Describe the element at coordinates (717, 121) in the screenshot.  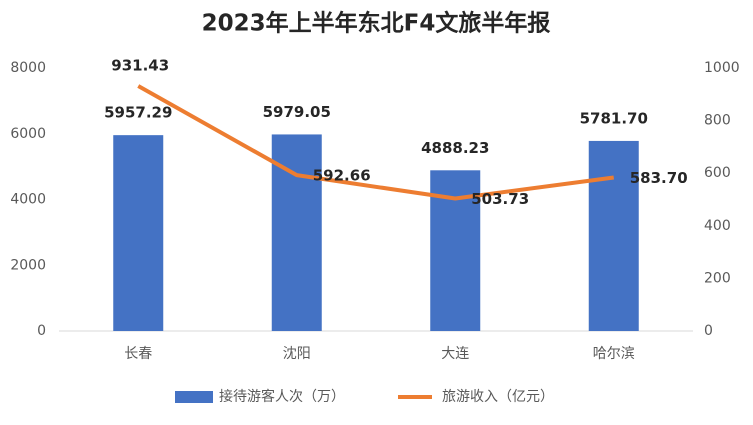
I see `y2-tick-label: 800` at that location.